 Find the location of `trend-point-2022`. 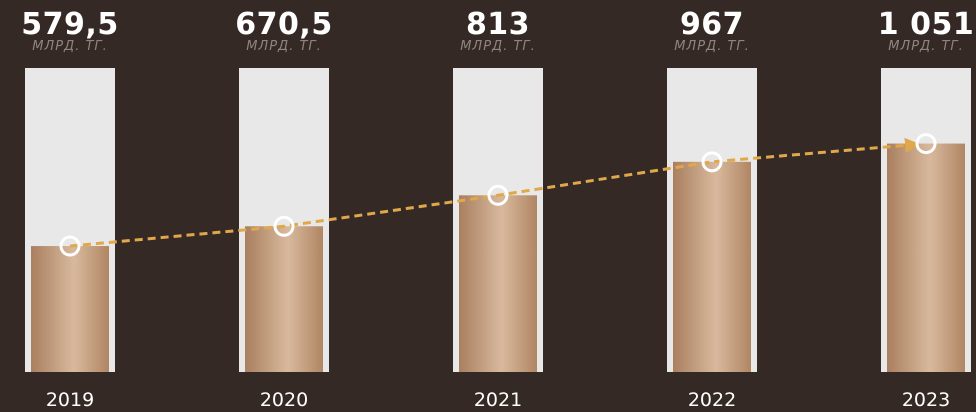

trend-point-2022 is located at coordinates (712, 162).